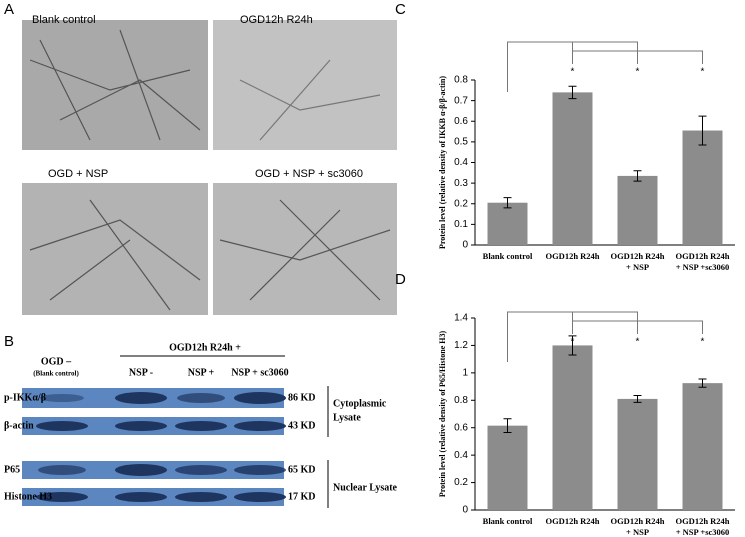 This screenshot has height=537, width=745. I want to click on fraction-label: Nuclear Lysate, so click(365, 487).